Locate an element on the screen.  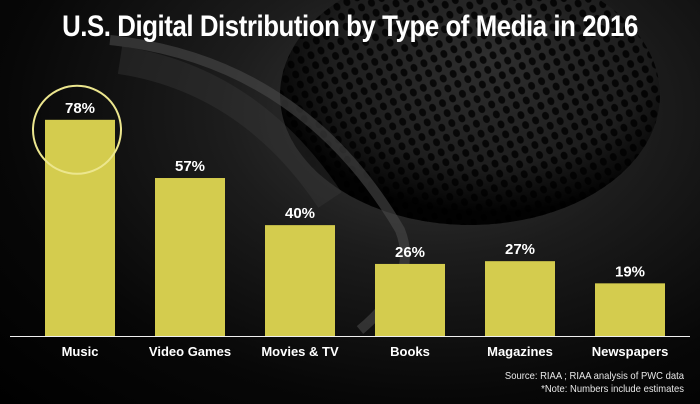
bar-music is located at coordinates (80, 227).